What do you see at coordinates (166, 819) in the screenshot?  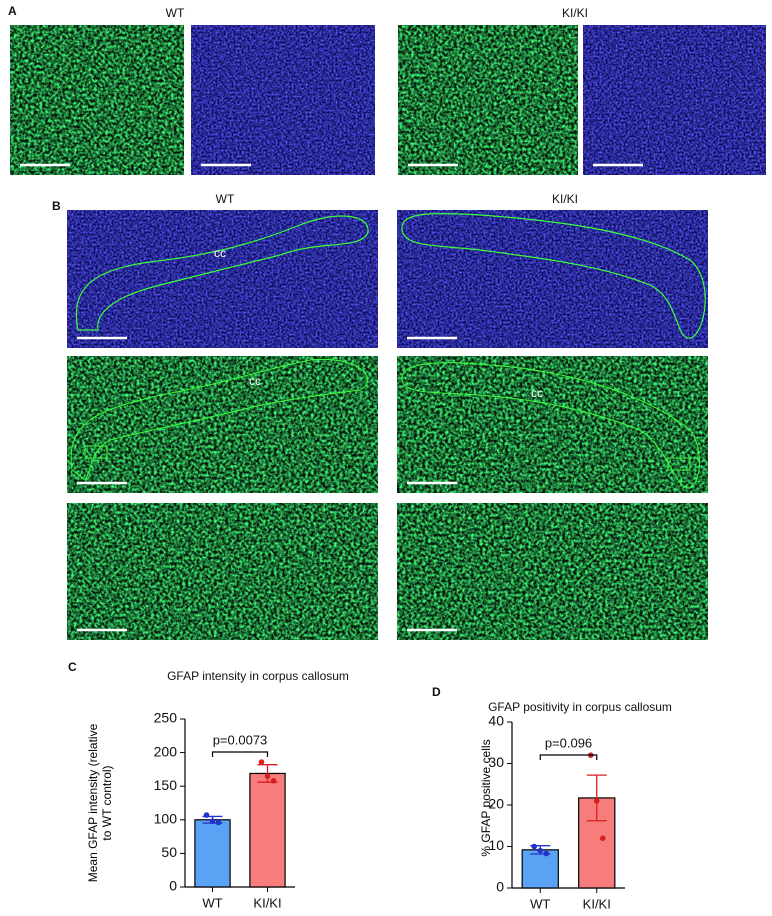 I see `y-tick-label: 100` at bounding box center [166, 819].